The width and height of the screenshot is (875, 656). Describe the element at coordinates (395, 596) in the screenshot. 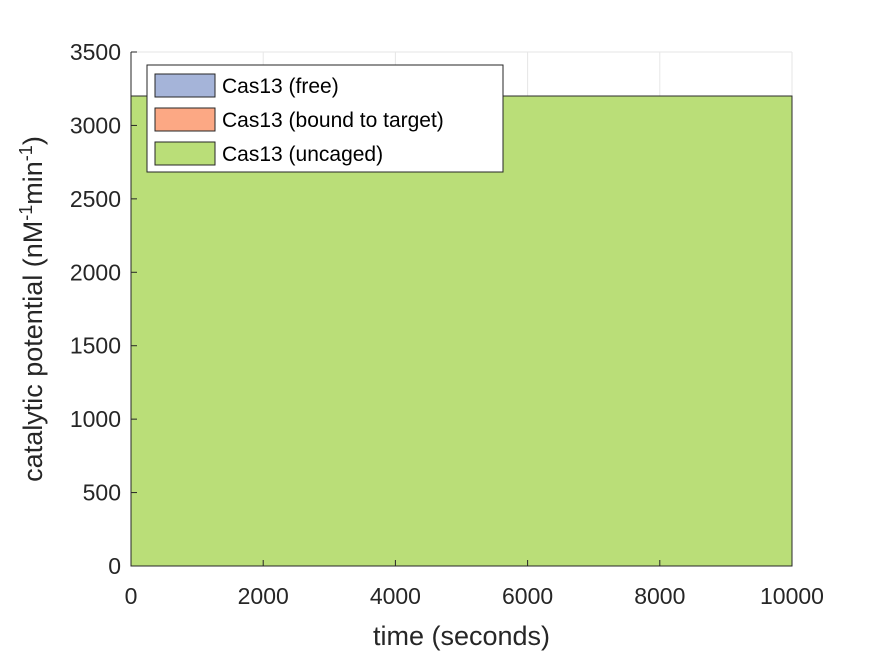

I see `x-tick-label: 4000` at that location.